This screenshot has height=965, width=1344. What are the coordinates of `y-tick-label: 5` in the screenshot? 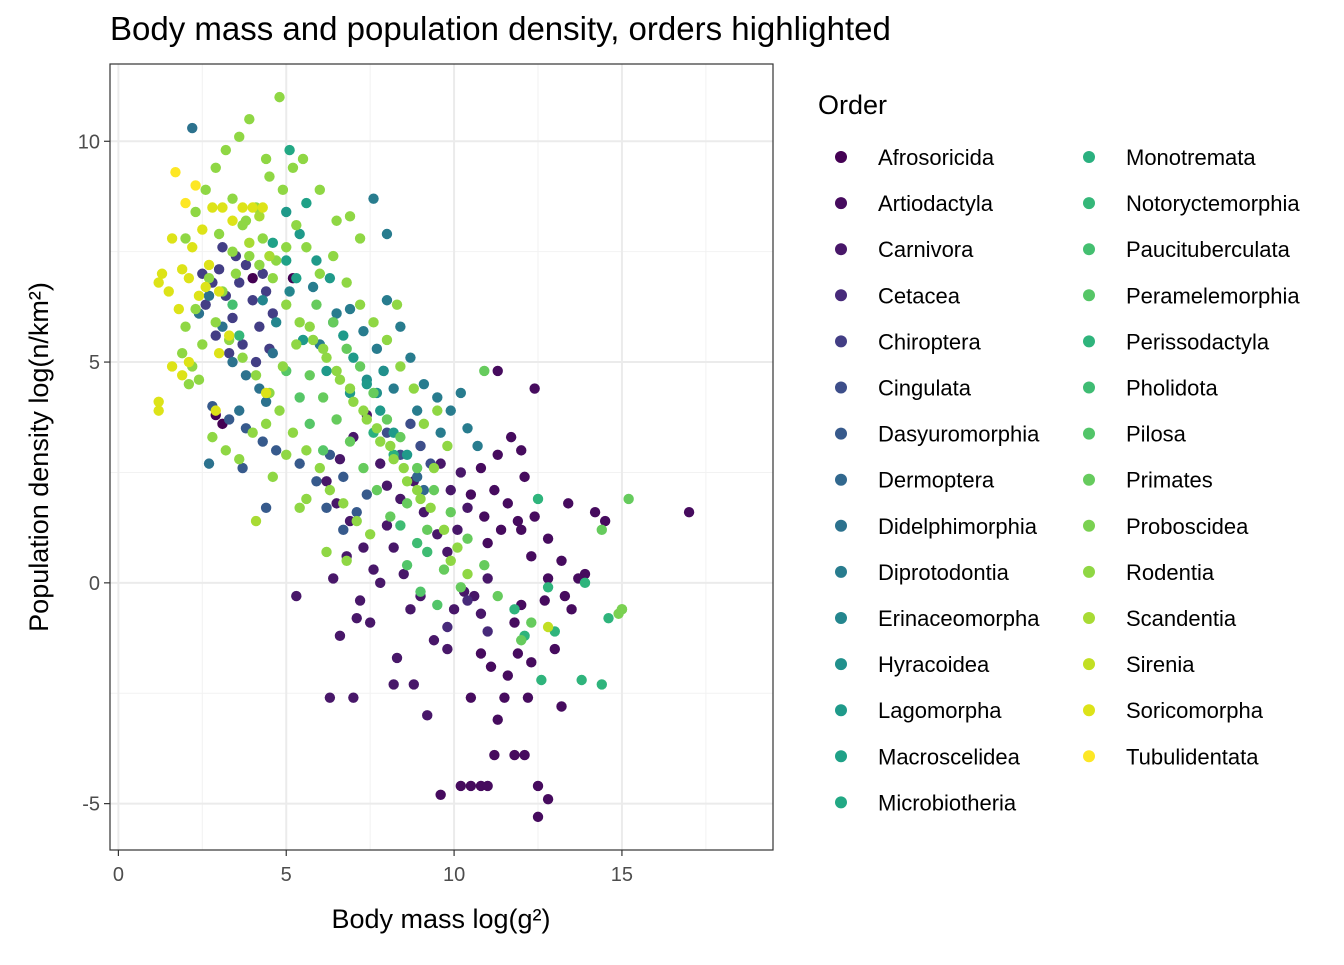 It's located at (94, 363).